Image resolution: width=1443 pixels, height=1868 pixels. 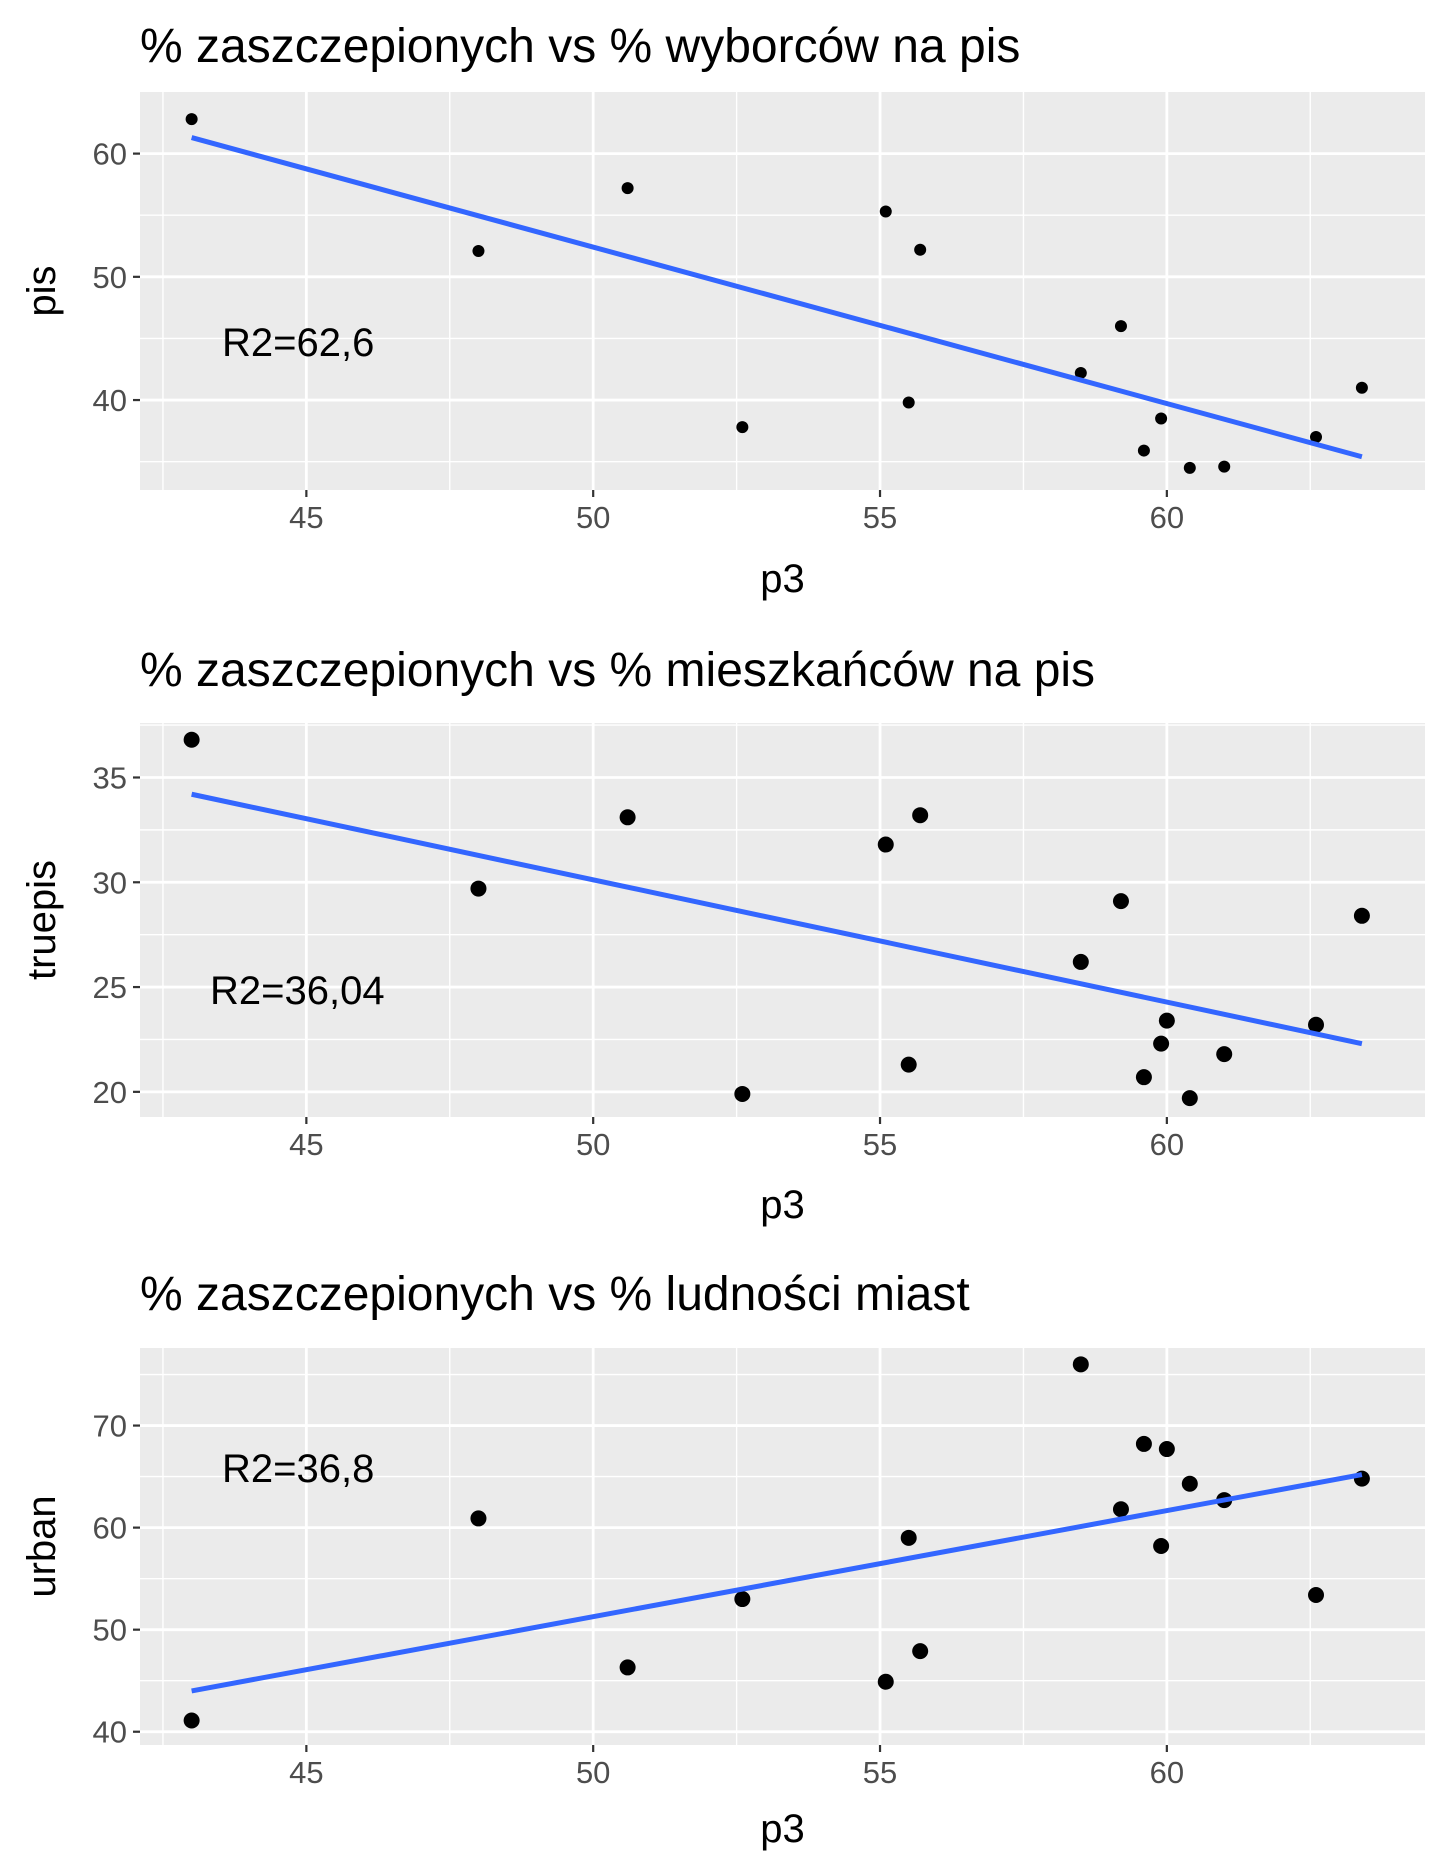 I want to click on y-axis-title: urban, so click(x=42, y=1546).